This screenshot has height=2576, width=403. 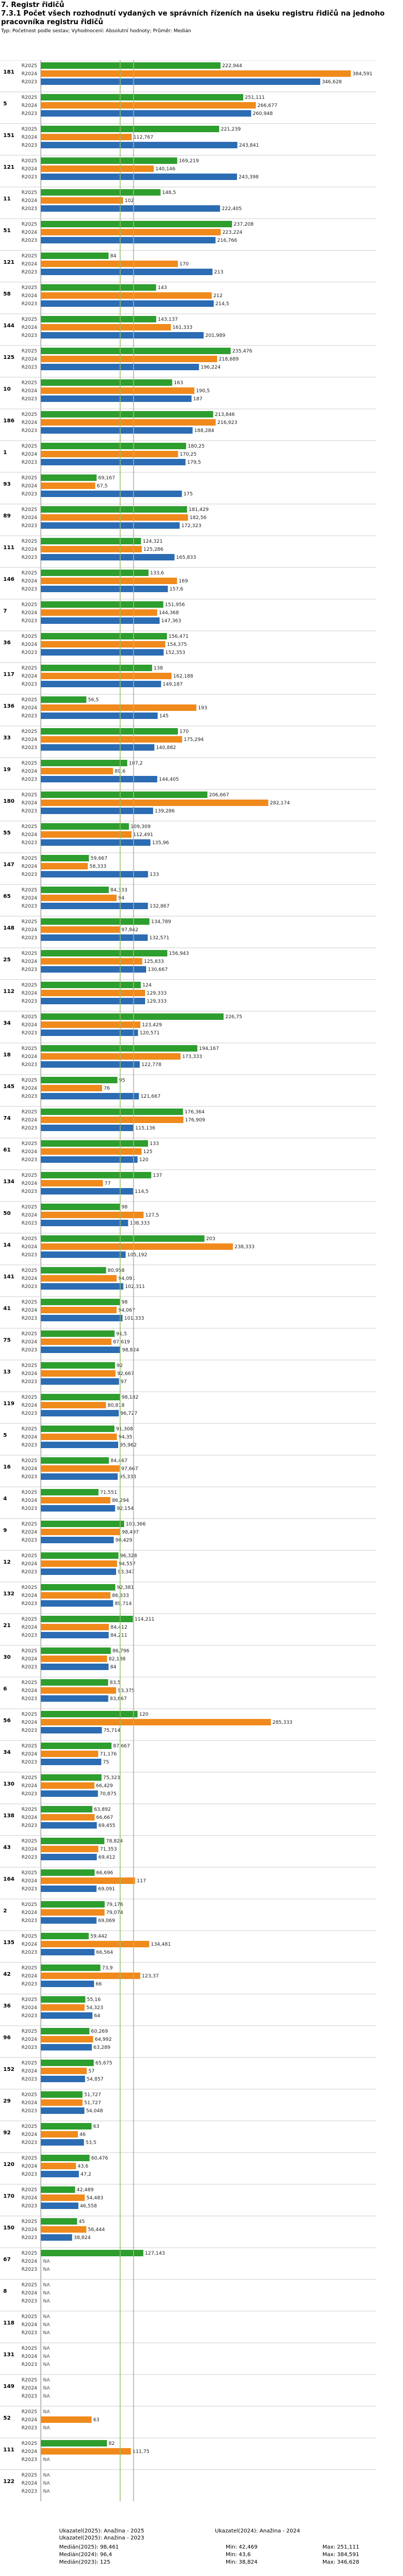 I want to click on bar-value-label: 125,286, so click(x=153, y=549).